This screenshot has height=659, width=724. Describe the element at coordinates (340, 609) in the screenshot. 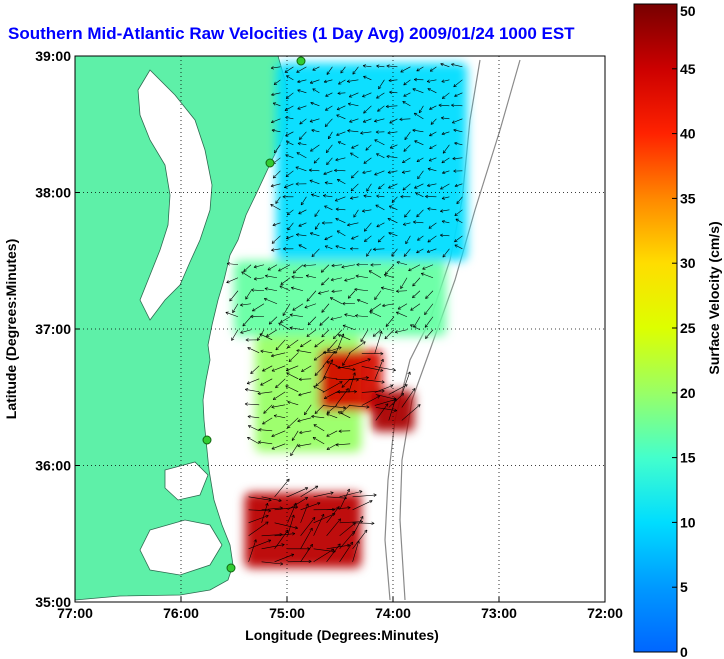

I see `x-axis: 77:00 76:00 75:00 74:00 73:00 72:00` at that location.